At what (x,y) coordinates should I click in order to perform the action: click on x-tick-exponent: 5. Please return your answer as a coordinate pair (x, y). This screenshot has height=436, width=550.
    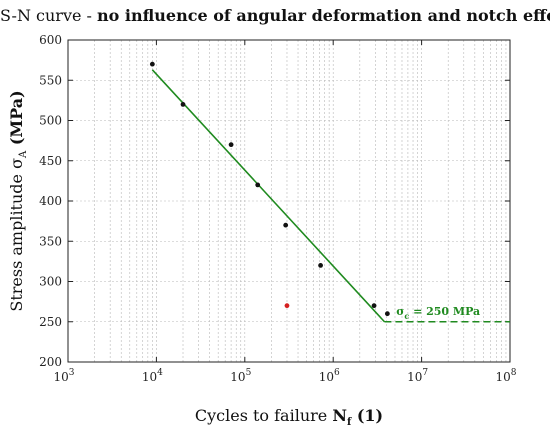
    Looking at the image, I should click on (249, 373).